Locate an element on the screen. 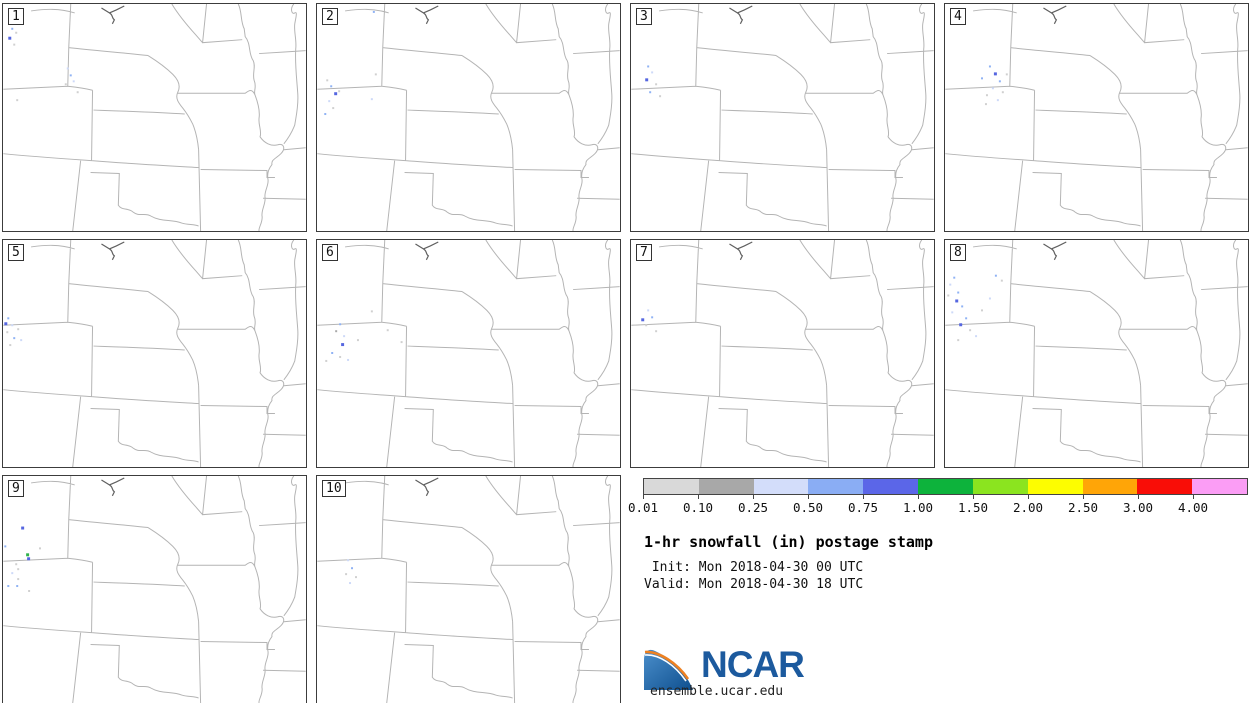 The width and height of the screenshot is (1260, 703). valid-time: Valid: Mon 2018-04-30 18 UTC is located at coordinates (754, 584).